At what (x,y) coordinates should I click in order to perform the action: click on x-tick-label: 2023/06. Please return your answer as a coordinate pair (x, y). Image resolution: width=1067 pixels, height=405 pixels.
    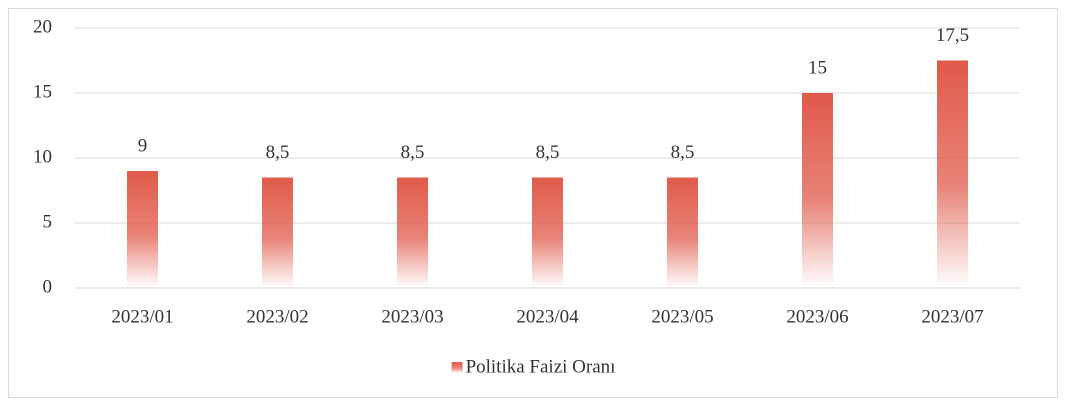
    Looking at the image, I should click on (817, 316).